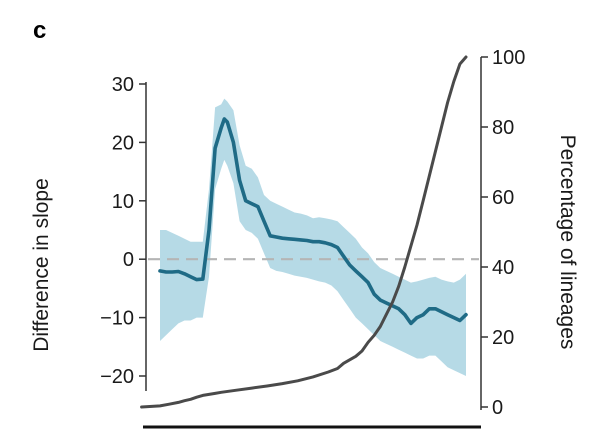 The height and width of the screenshot is (436, 595). I want to click on left-tick-label: 0, so click(128, 260).